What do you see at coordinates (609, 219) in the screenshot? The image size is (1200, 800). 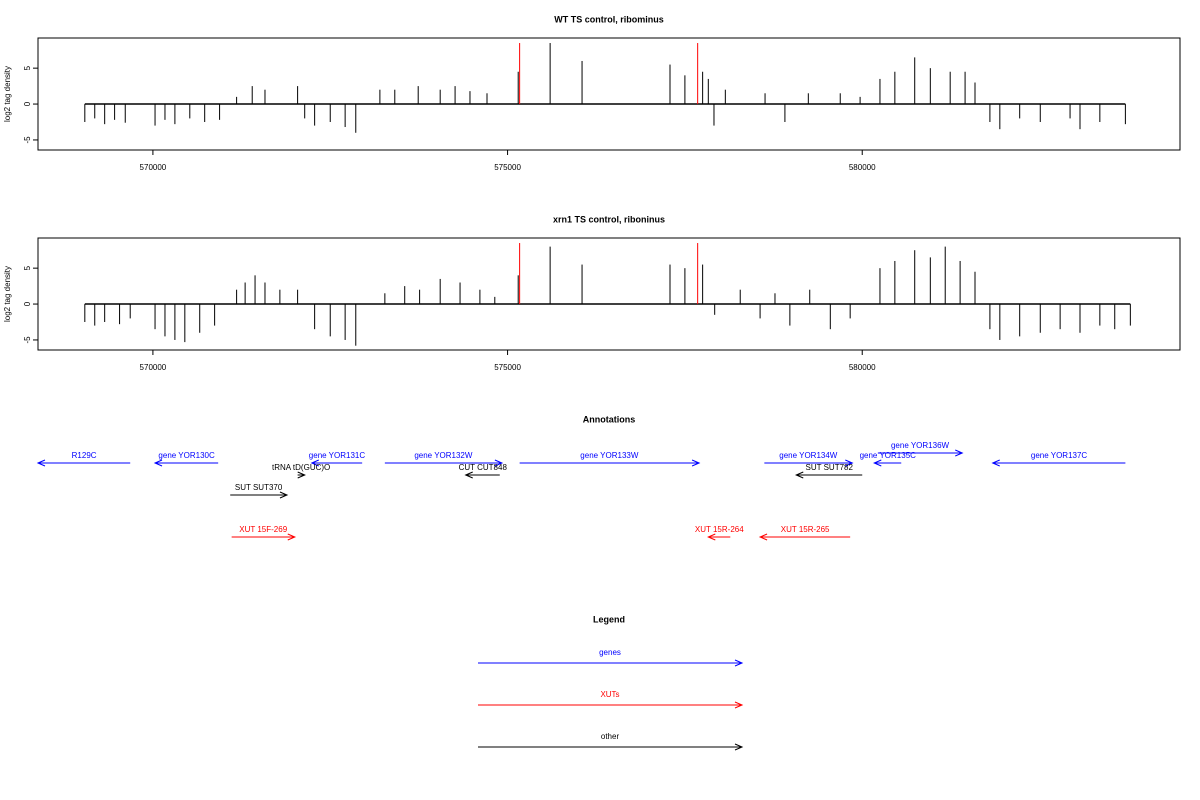 I see `chart-title: xrn1 TS control, riboninus` at bounding box center [609, 219].